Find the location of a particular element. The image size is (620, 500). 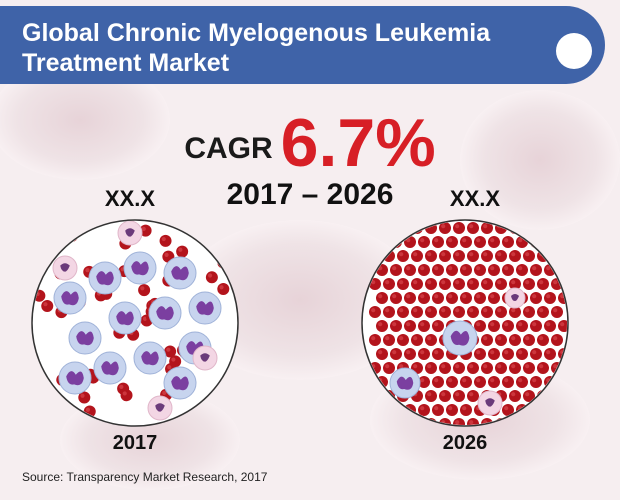

year-label-2026: 2026 is located at coordinates (465, 443).